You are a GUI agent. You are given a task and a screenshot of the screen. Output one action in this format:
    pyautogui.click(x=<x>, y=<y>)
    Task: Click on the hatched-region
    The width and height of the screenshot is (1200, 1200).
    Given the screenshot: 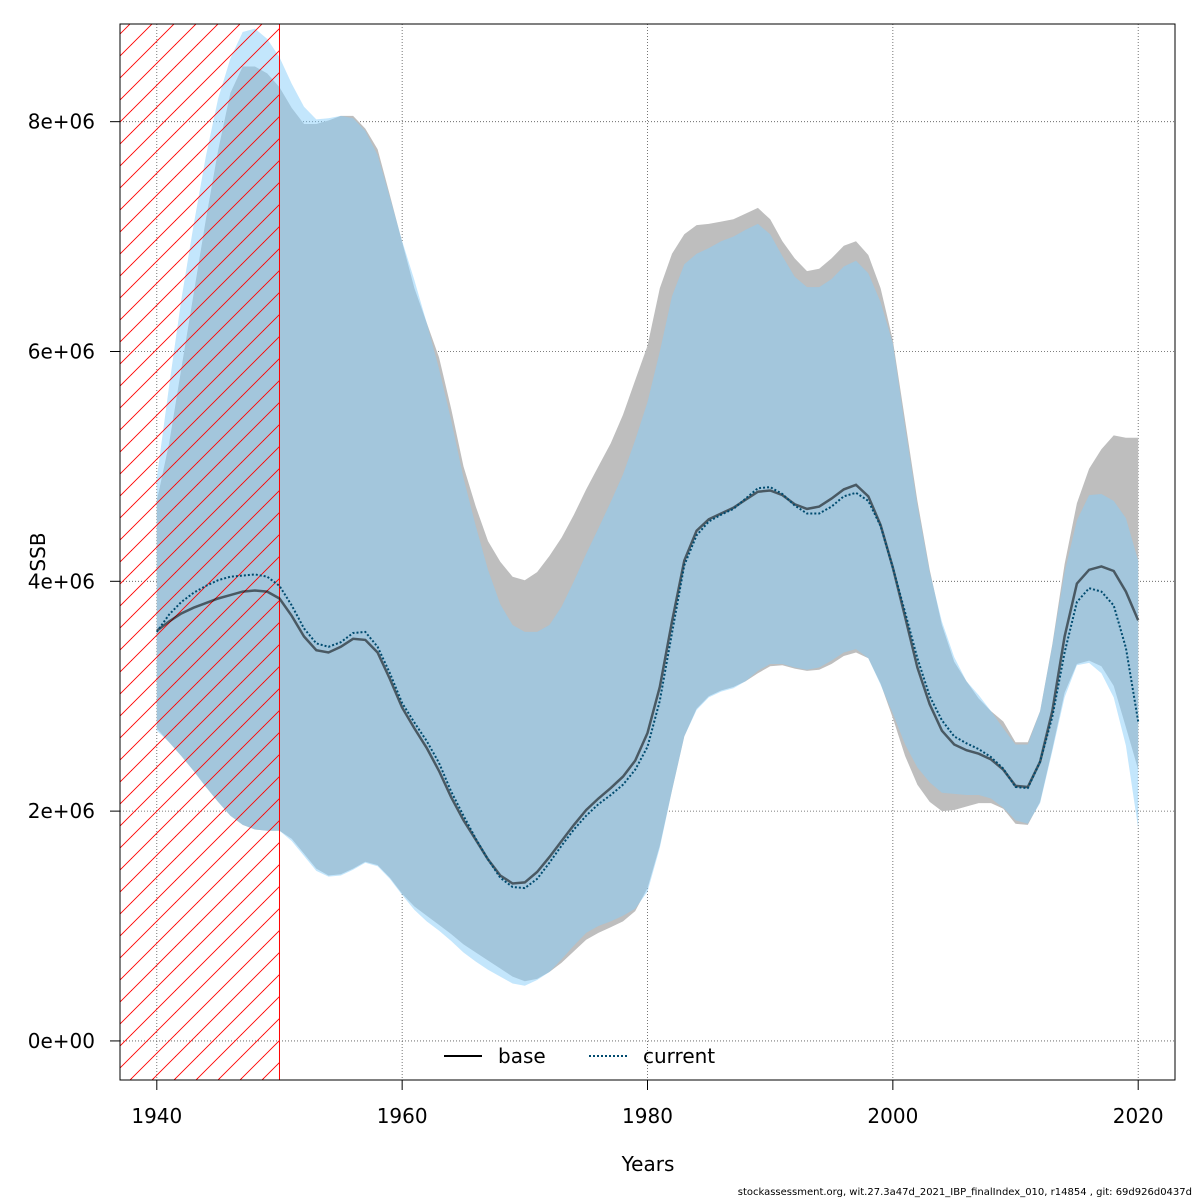 What is the action you would take?
    pyautogui.click(x=200, y=552)
    